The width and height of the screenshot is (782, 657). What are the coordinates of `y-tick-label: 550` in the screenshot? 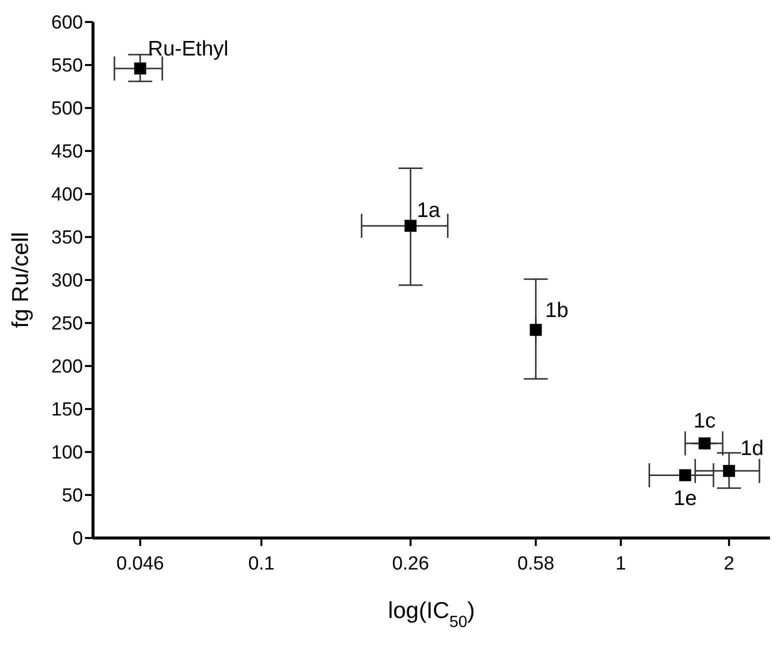 It's located at (67, 66).